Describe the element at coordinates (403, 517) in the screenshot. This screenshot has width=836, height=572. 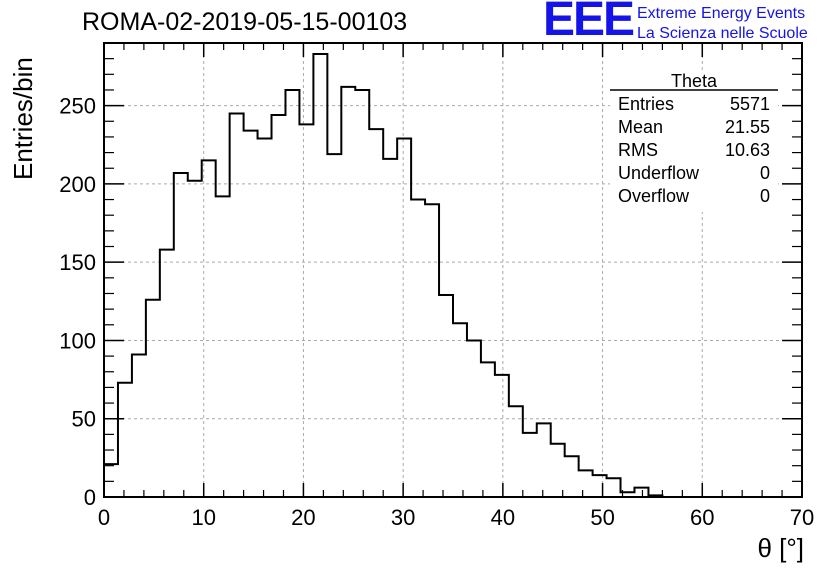
I see `x-tick-label: 30` at that location.